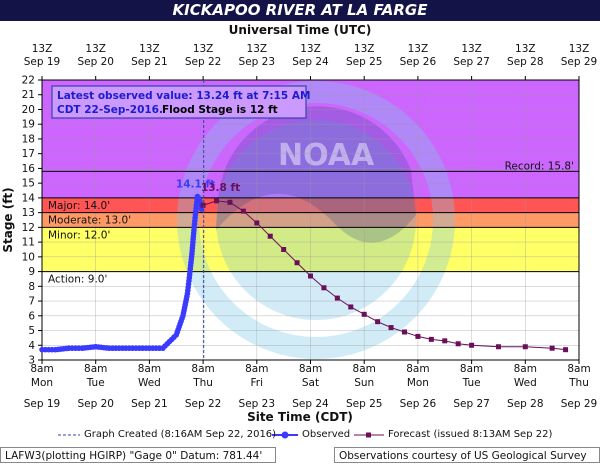 The image size is (600, 465). I want to click on observed-legend-marker, so click(285, 435).